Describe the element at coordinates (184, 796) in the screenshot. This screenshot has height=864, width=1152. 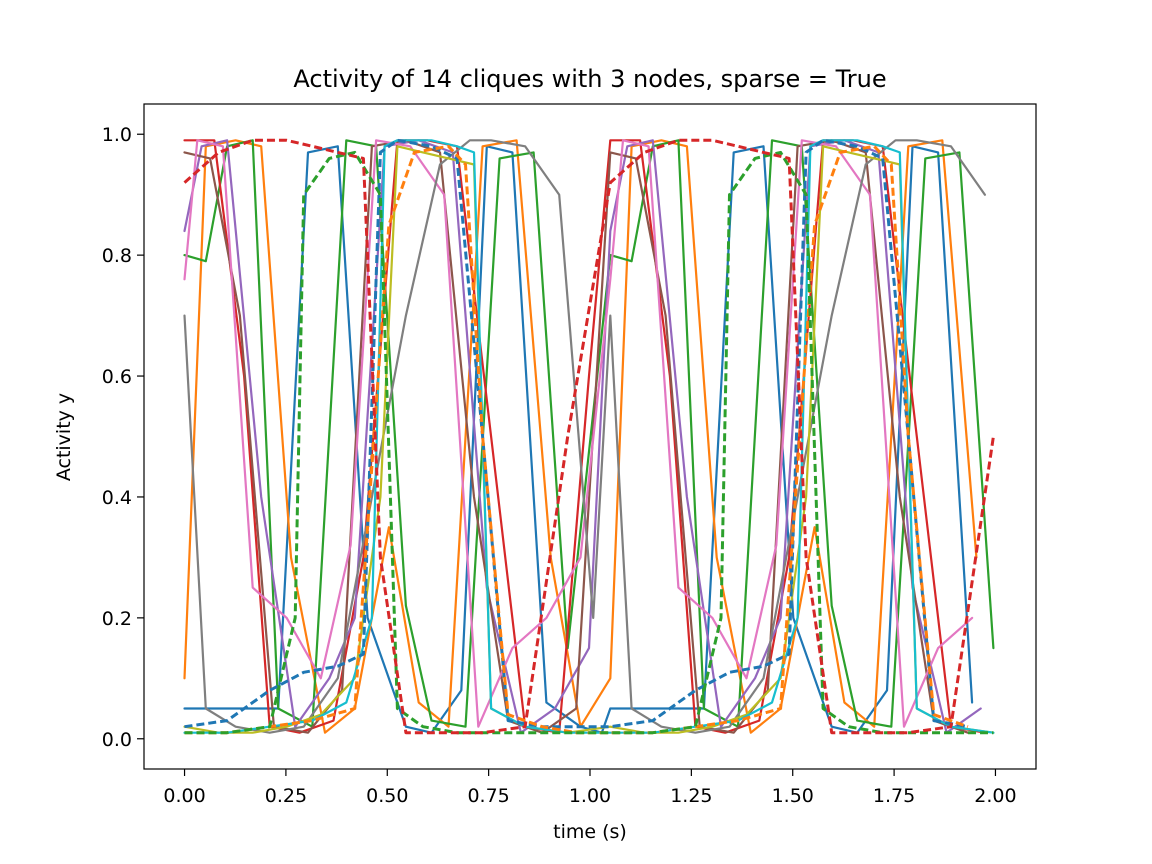
I see `x-tick-label: 0.00` at that location.